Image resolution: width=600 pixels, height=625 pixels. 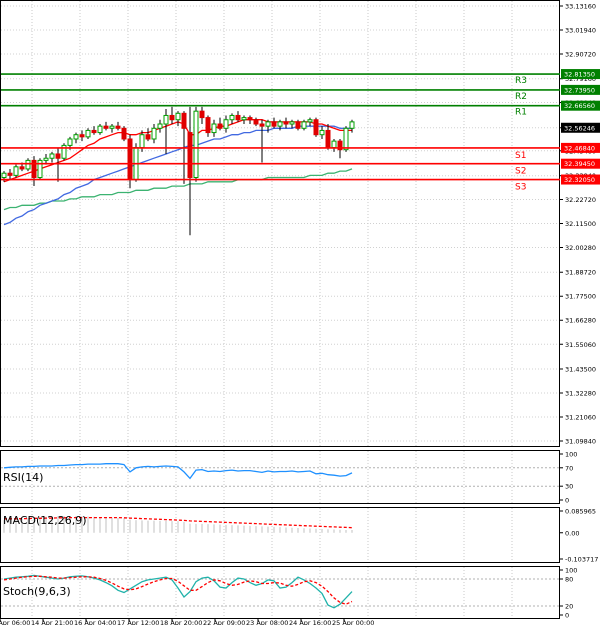 What do you see at coordinates (580, 55) in the screenshot?
I see `price-axis-tick-label: 32.90720` at bounding box center [580, 55].